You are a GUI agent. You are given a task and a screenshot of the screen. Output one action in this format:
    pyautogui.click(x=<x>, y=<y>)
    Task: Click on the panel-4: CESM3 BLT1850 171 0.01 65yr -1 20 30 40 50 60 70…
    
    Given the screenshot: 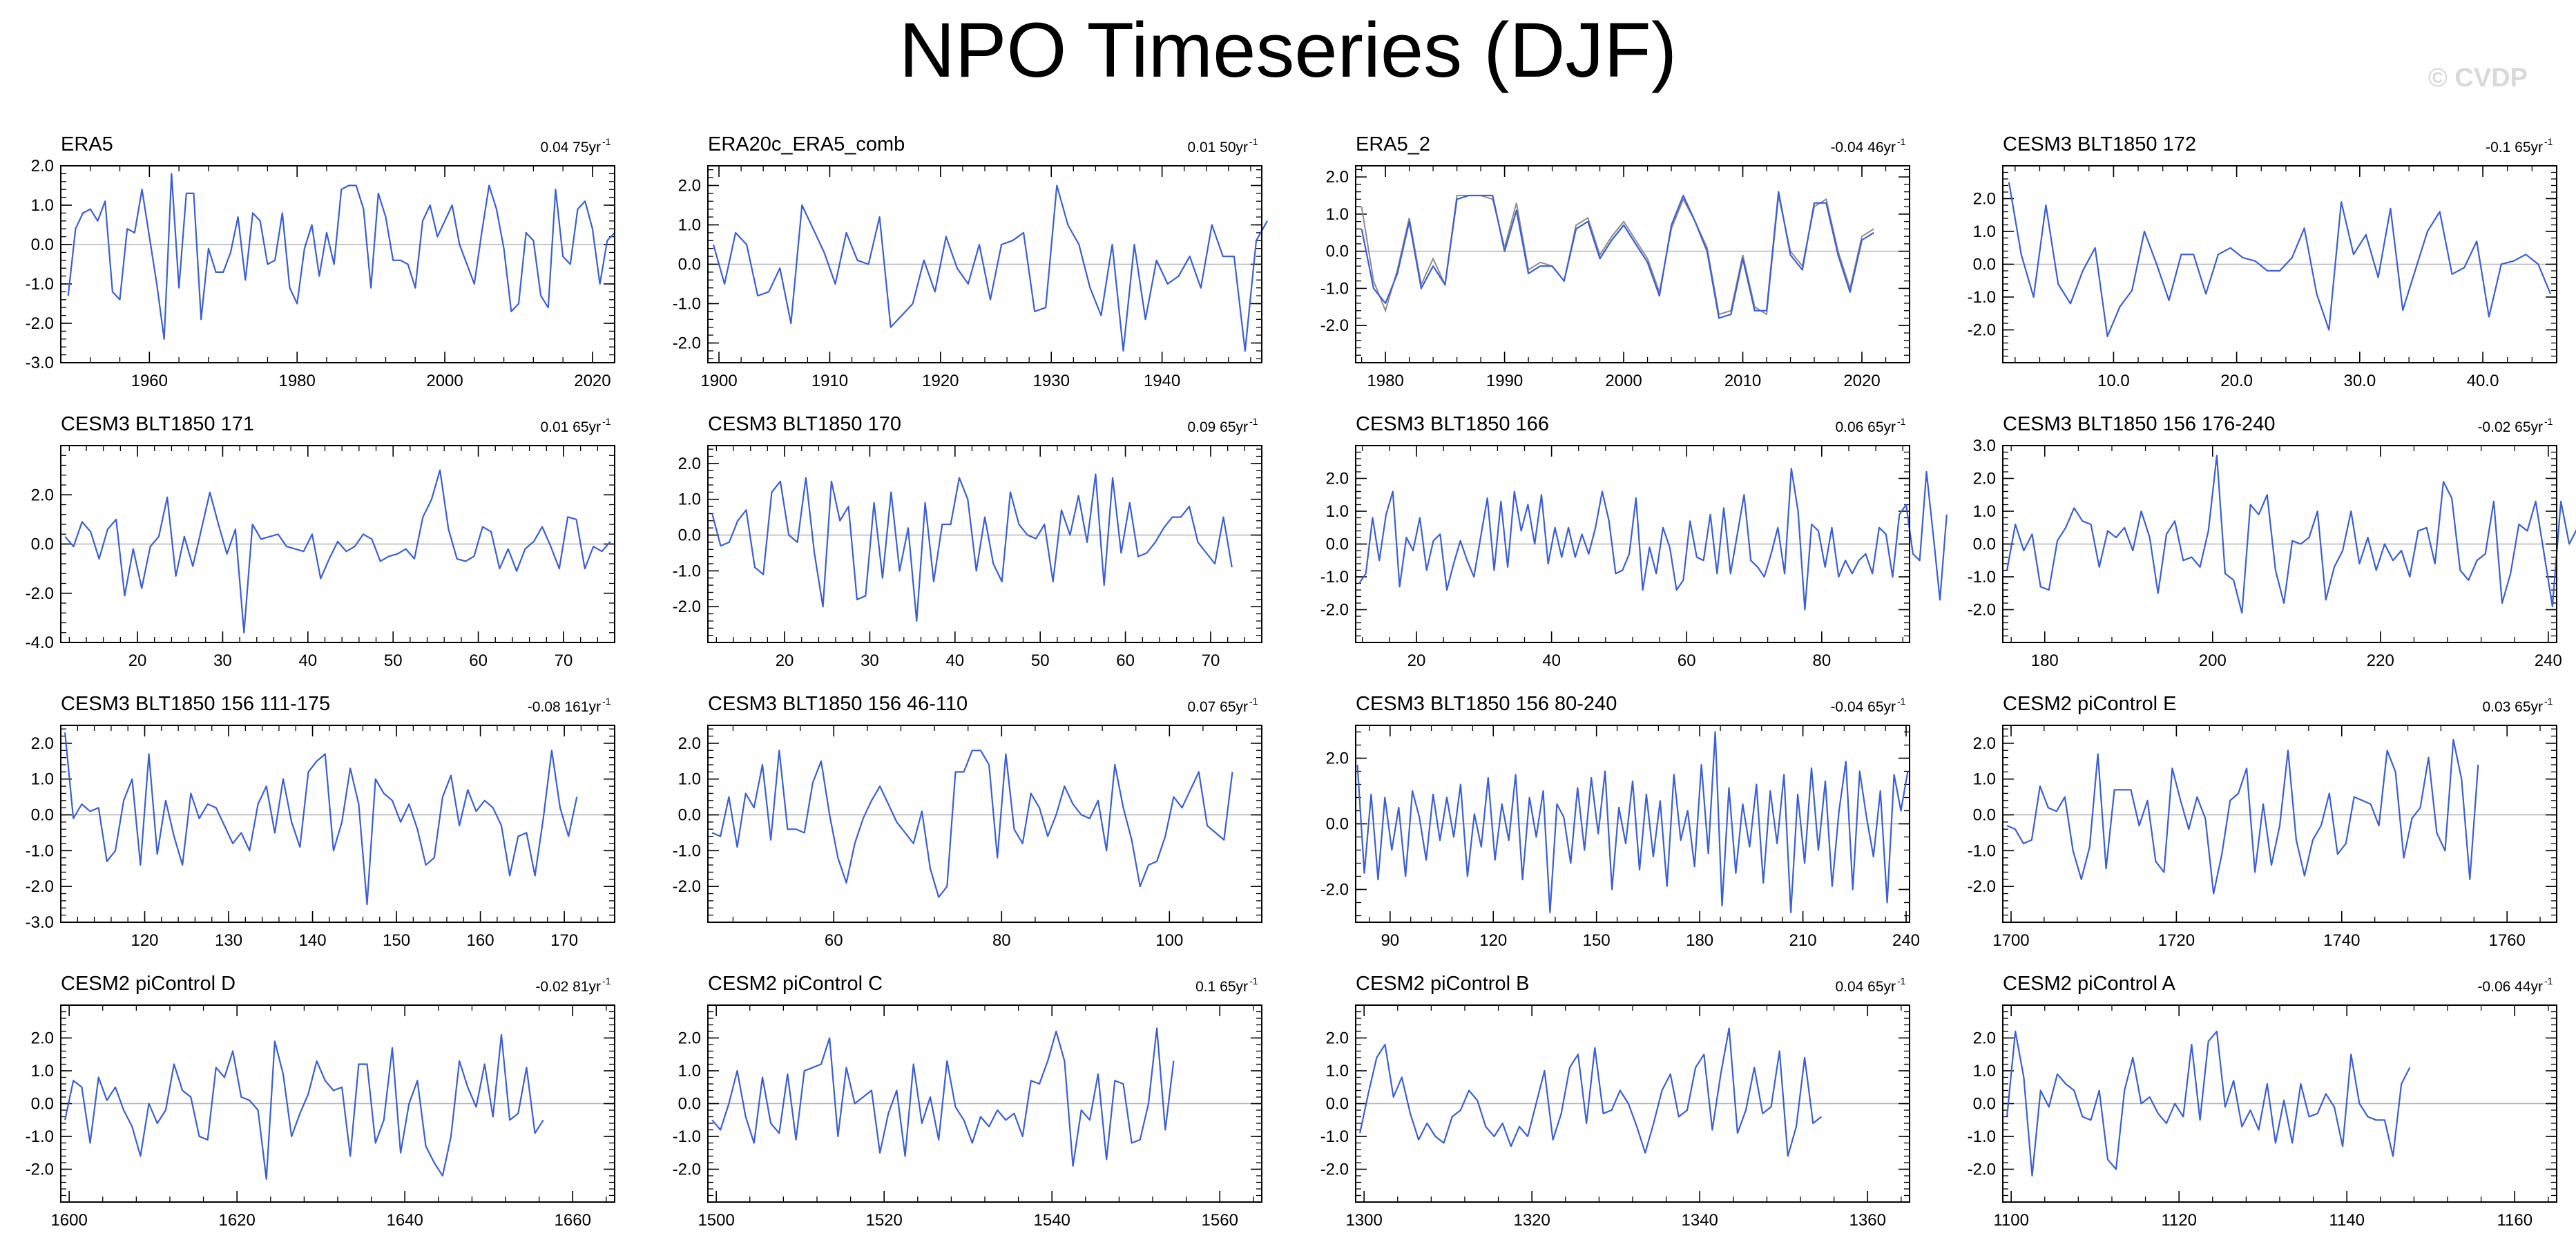 What is the action you would take?
    pyautogui.click(x=320, y=541)
    